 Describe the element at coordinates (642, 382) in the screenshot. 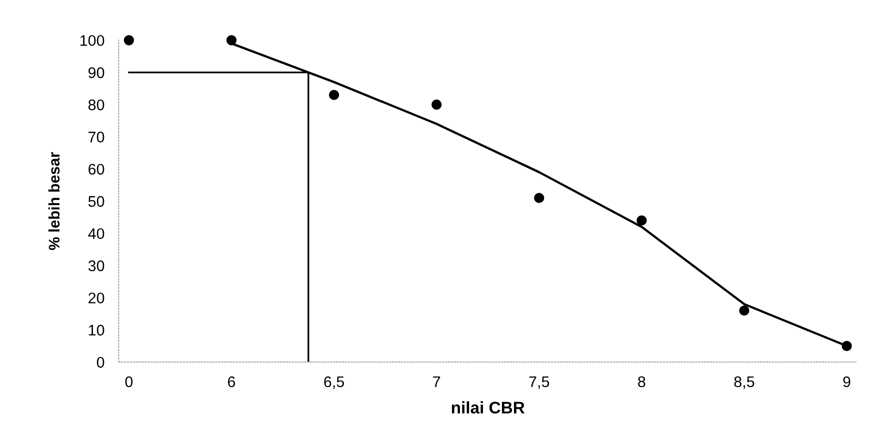

I see `x-tick-label: 8` at that location.